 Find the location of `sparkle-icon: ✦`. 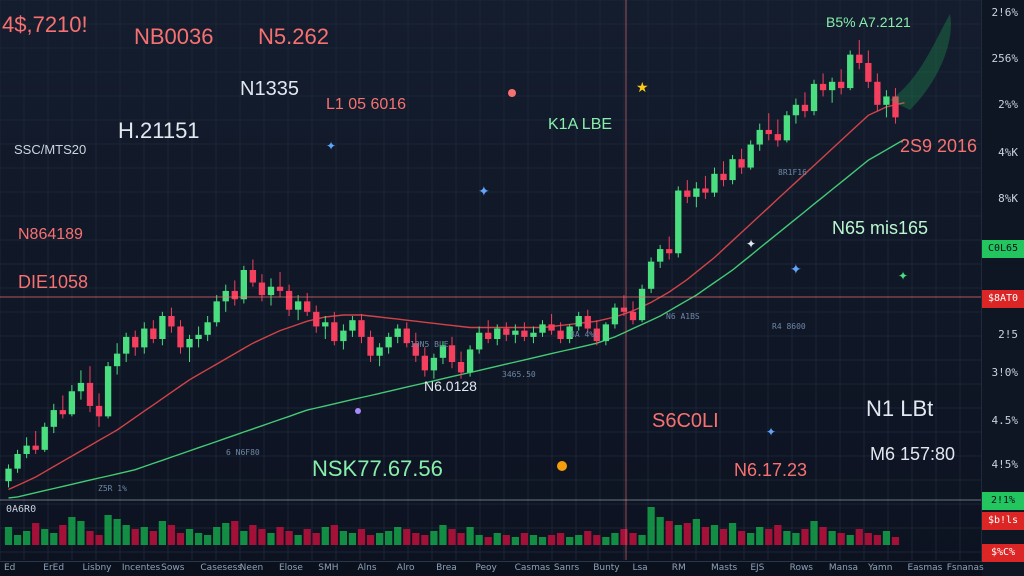

sparkle-icon: ✦ is located at coordinates (903, 276).